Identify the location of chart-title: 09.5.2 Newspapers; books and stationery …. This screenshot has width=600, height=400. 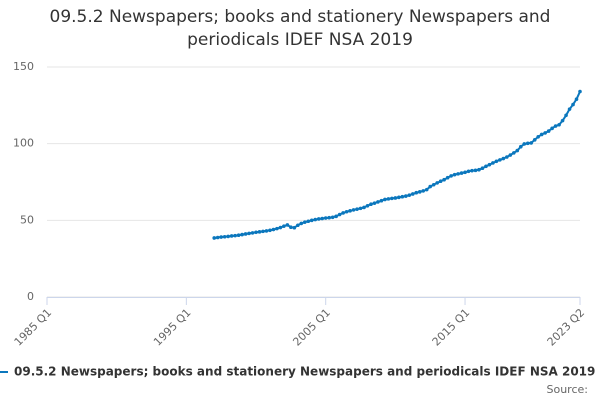
(300, 28).